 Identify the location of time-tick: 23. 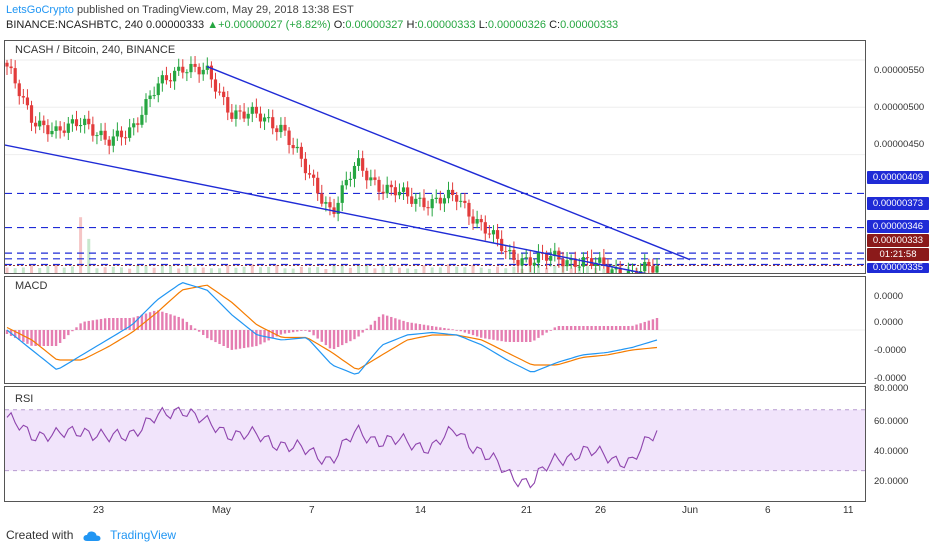
(99, 510).